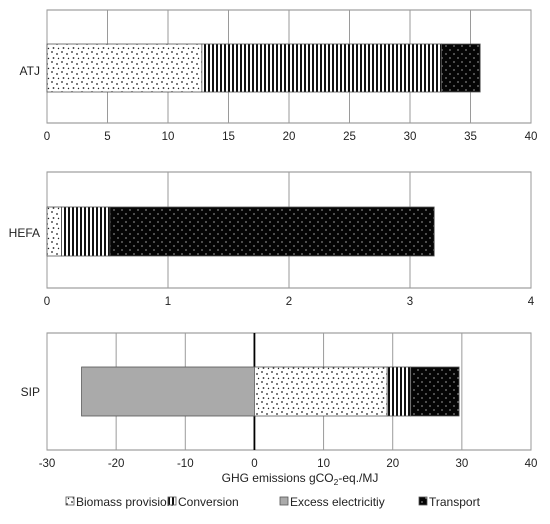  Describe the element at coordinates (531, 302) in the screenshot. I see `x-tick-label: 4` at that location.